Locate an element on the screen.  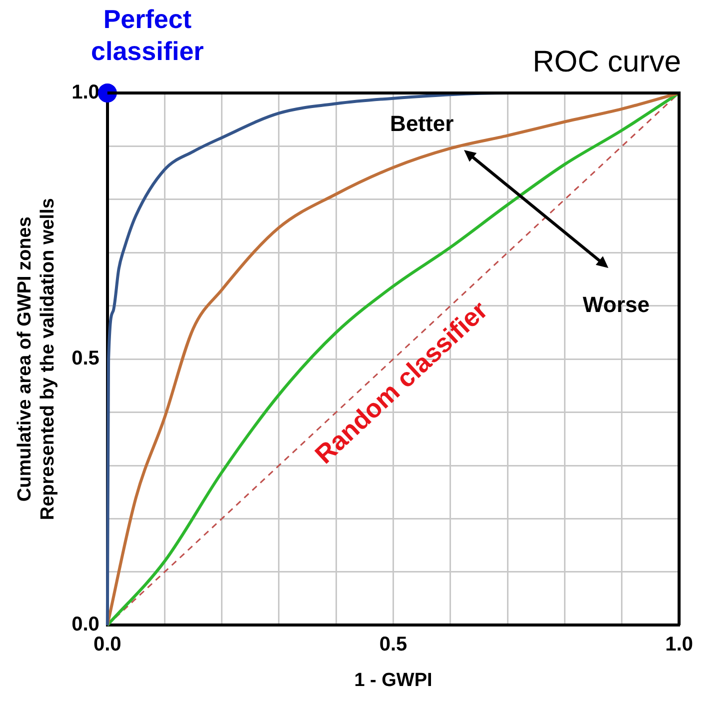
x-tick-label: 0.5 is located at coordinates (393, 645).